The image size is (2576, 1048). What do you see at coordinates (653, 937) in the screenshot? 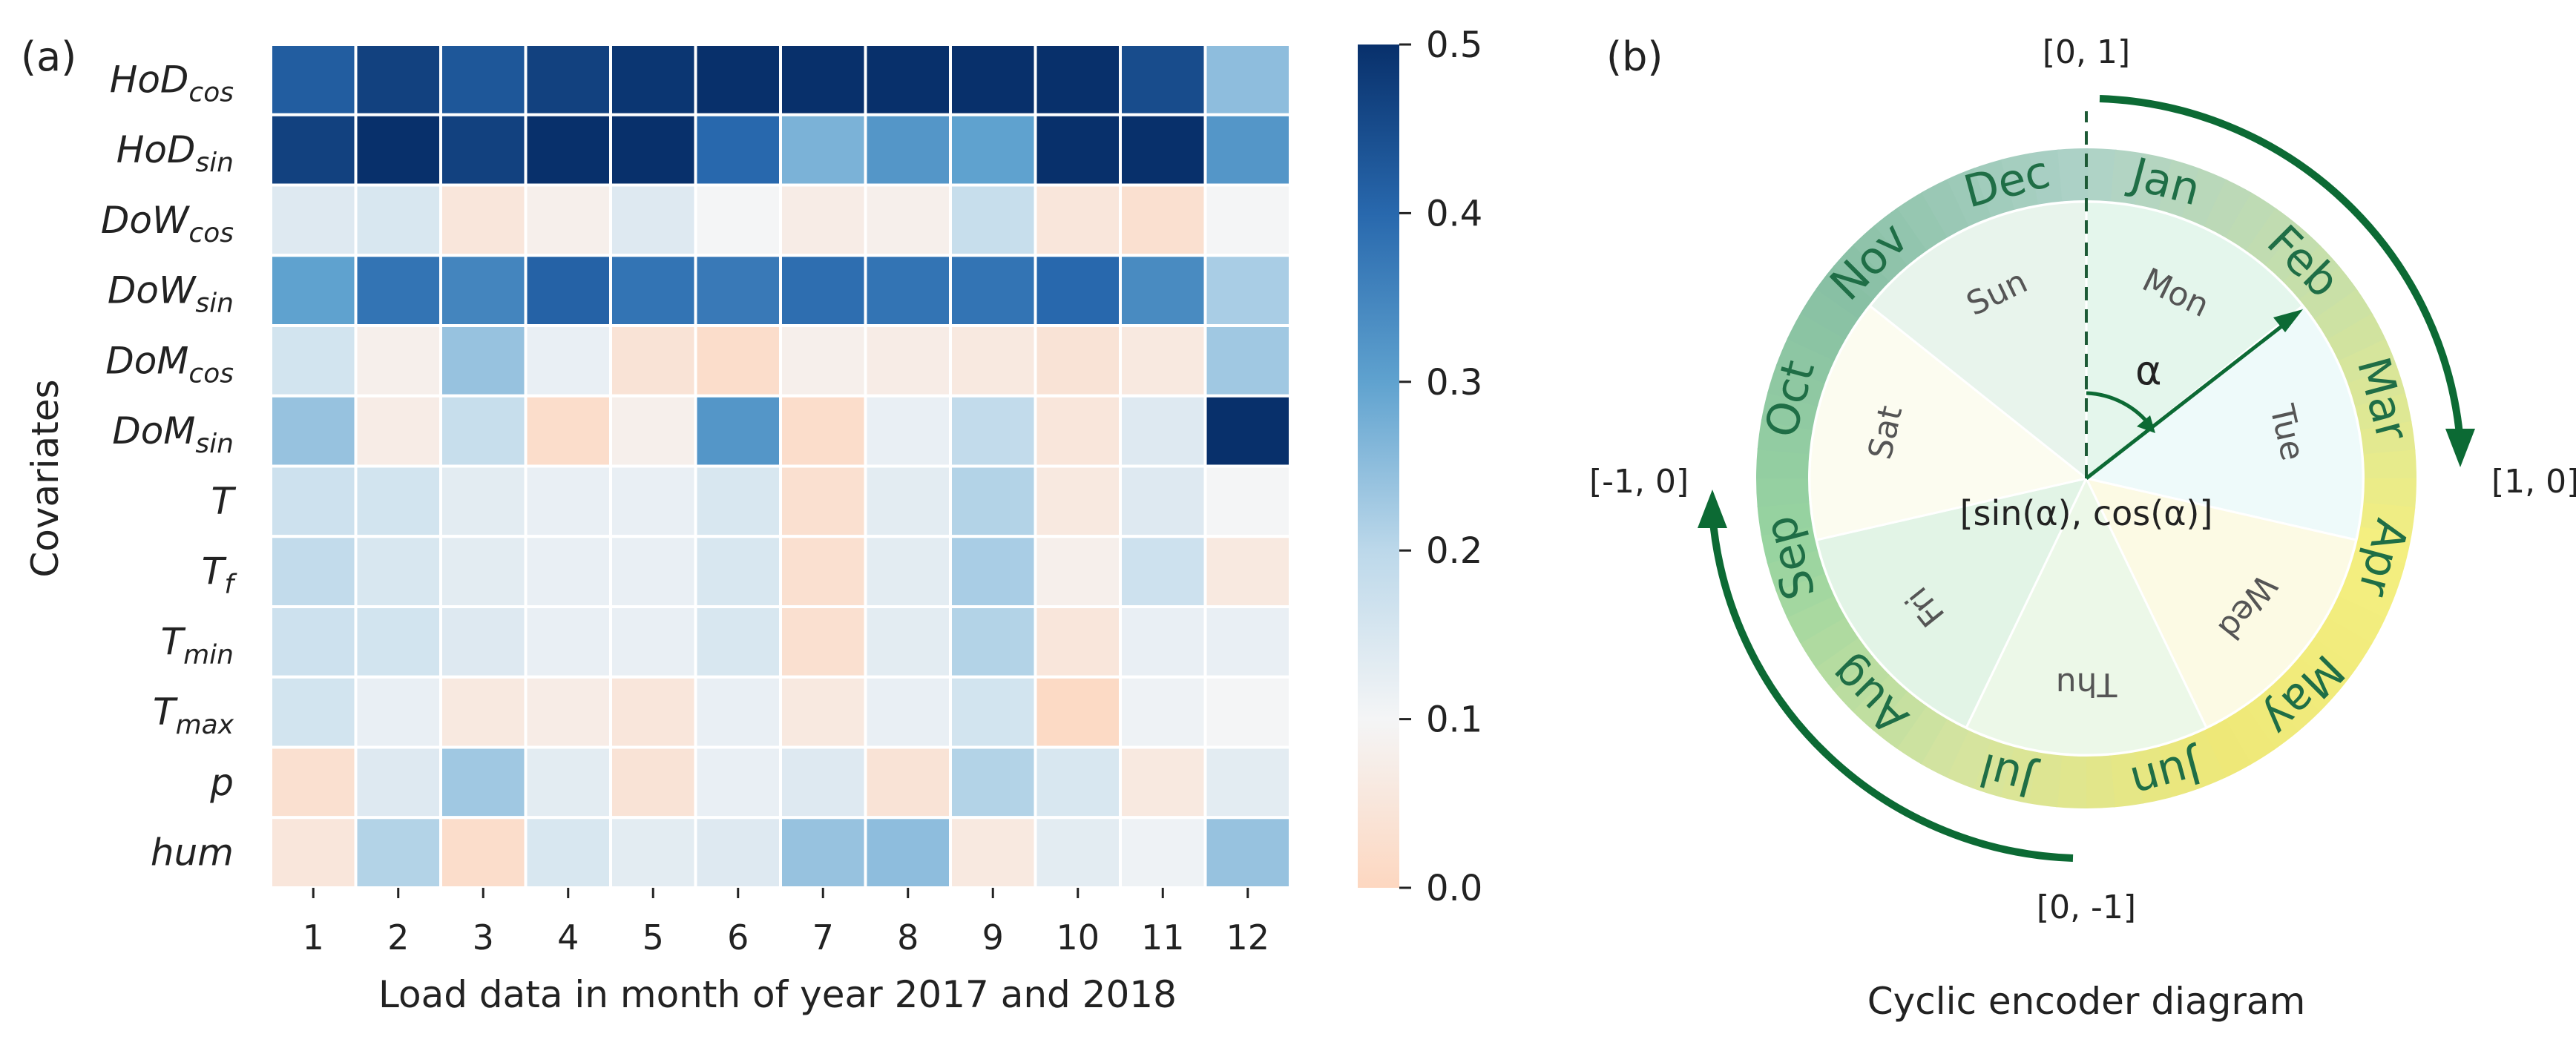
I see `x-tick-label: 5` at bounding box center [653, 937].